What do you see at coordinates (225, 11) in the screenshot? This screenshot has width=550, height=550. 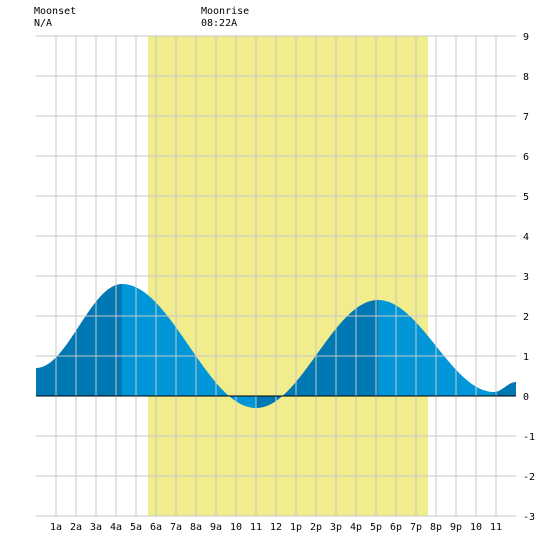 I see `moonrise-label: Moonrise` at bounding box center [225, 11].